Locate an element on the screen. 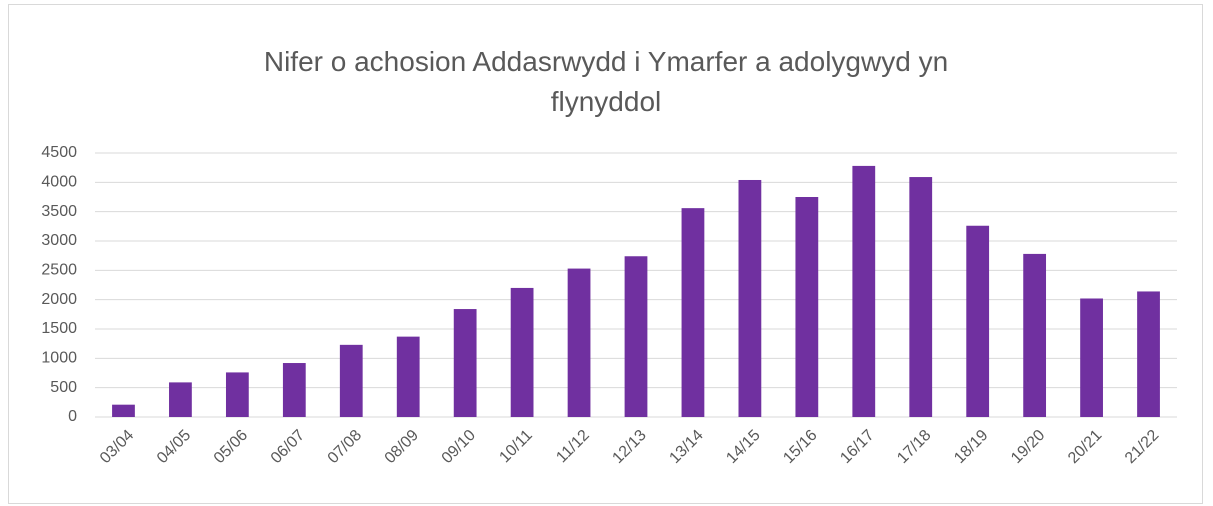  x-tick-label: 16/17 is located at coordinates (857, 447).